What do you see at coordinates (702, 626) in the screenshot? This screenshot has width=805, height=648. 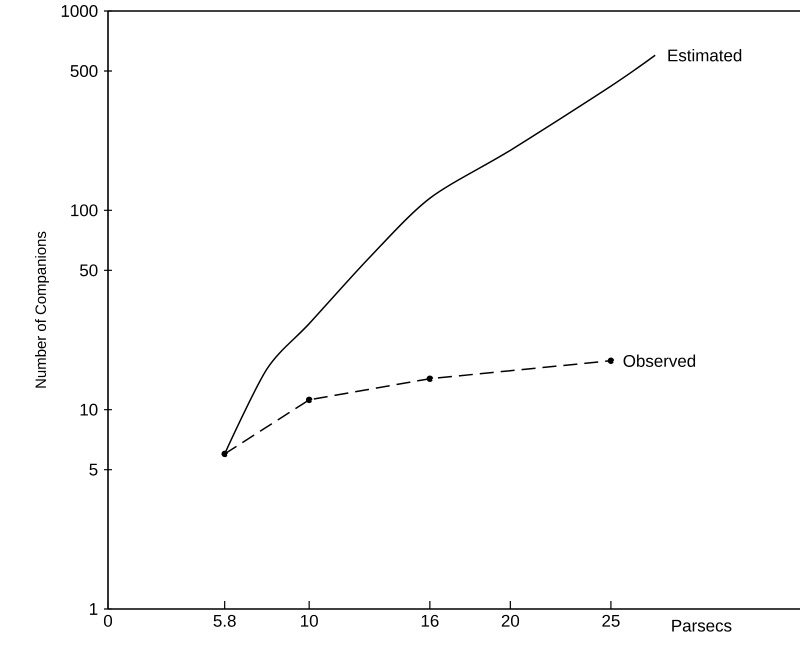 I see `x-axis-title: Parsecs` at bounding box center [702, 626].